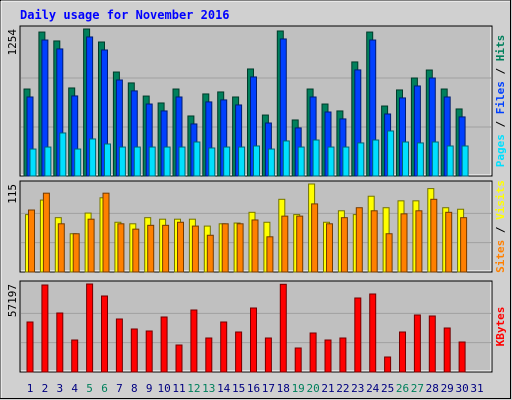 The height and width of the screenshot is (400, 512). I want to click on x-tick-label: 23, so click(357, 388).